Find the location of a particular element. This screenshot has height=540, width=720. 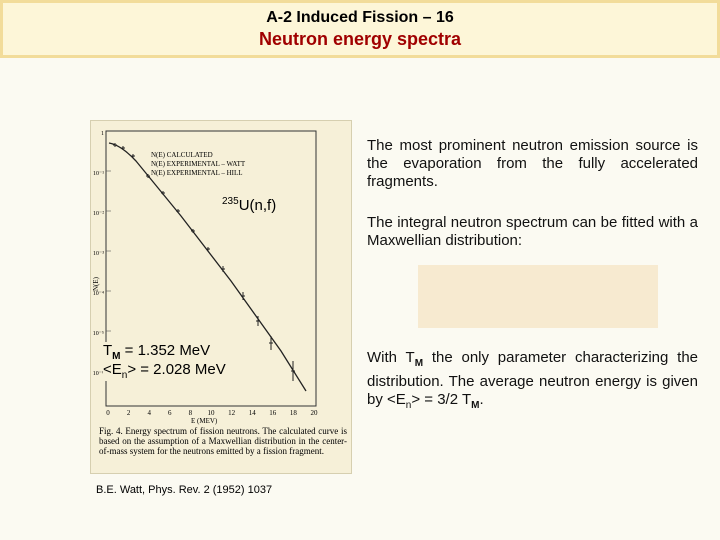

x-tick-label: 4 is located at coordinates (149, 413).